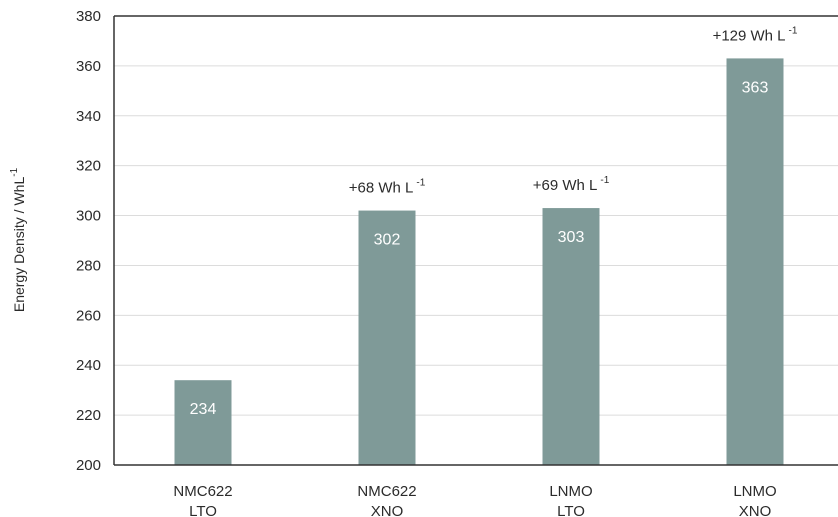 The width and height of the screenshot is (838, 517). What do you see at coordinates (88, 66) in the screenshot?
I see `y-tick-label: 360` at bounding box center [88, 66].